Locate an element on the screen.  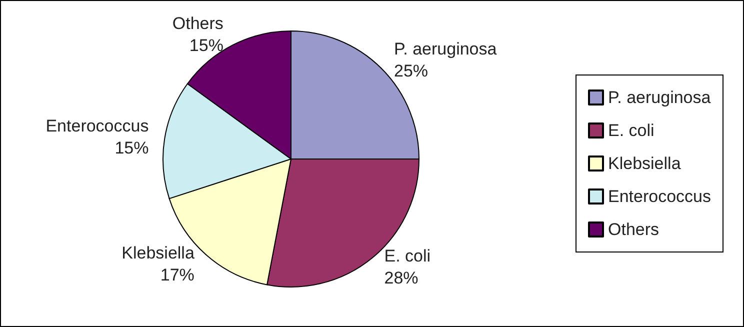
legend-label: P. aeruginosa is located at coordinates (660, 97).